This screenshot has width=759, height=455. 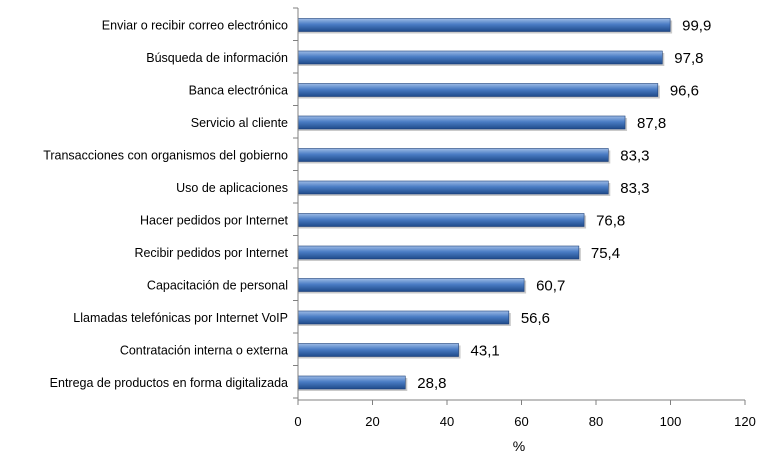 What do you see at coordinates (519, 446) in the screenshot?
I see `x-axis-title: %` at bounding box center [519, 446].